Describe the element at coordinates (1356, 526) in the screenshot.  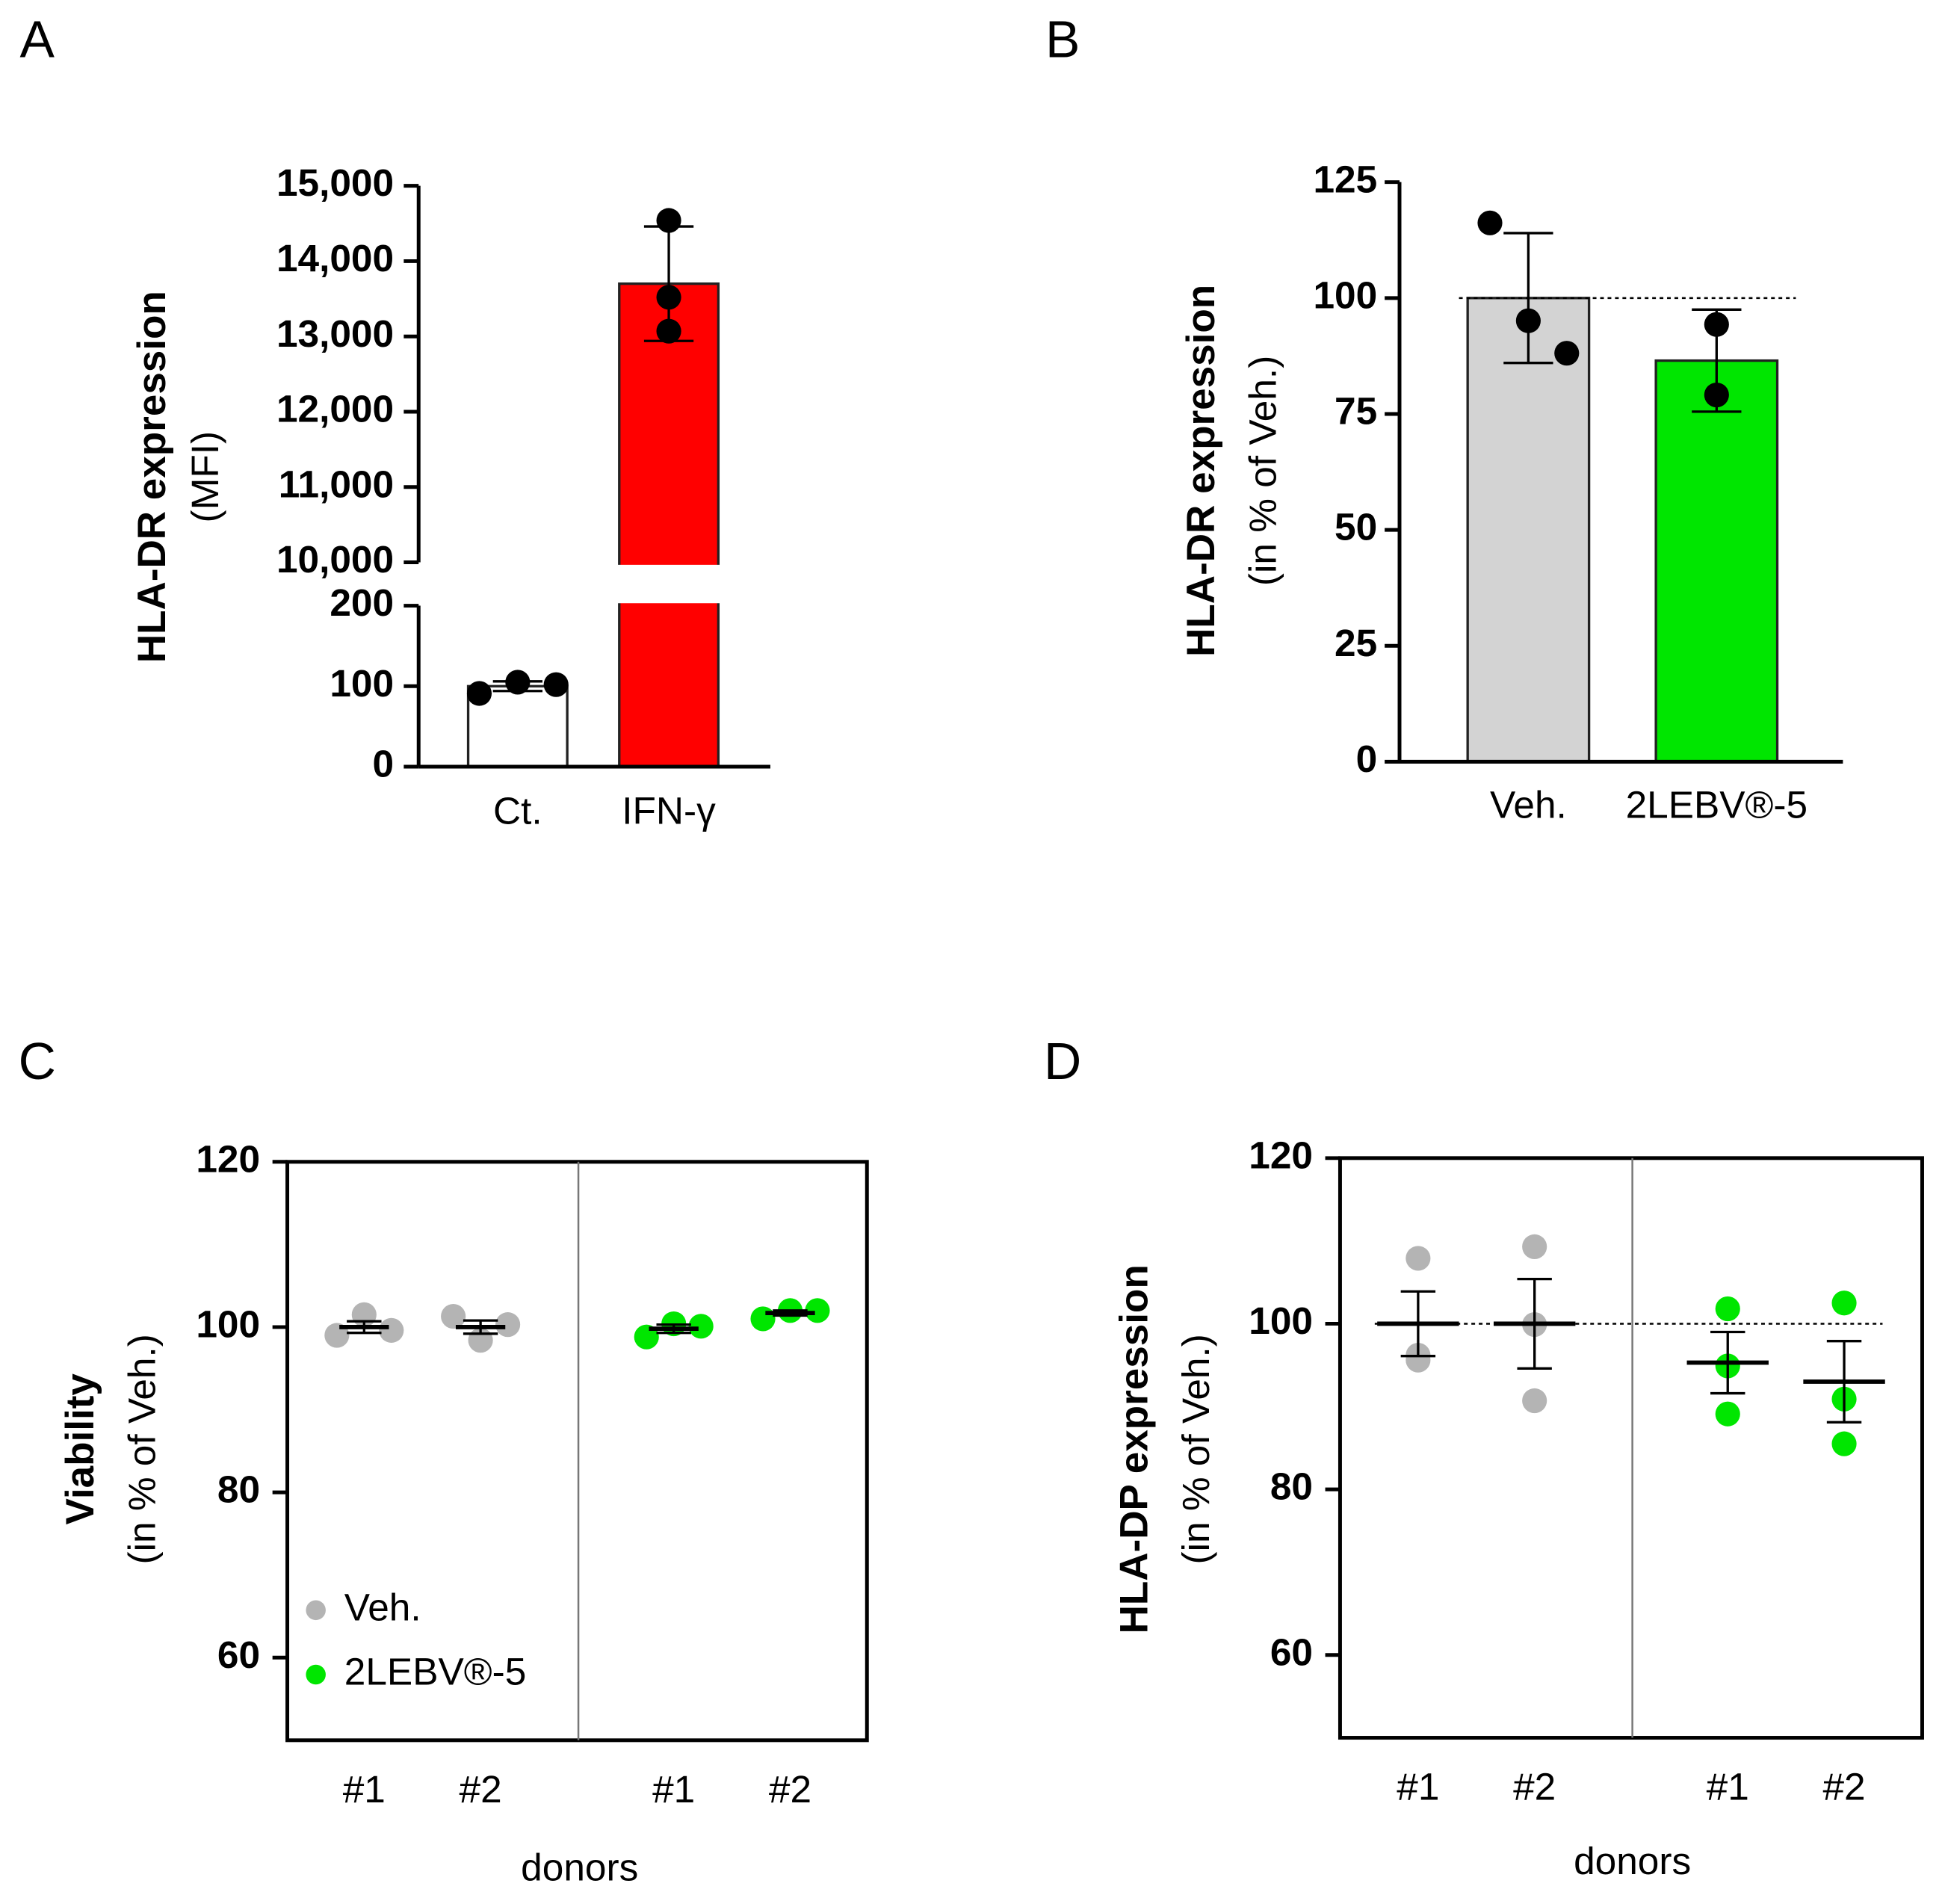
I see `y-tick-label: 50` at that location.